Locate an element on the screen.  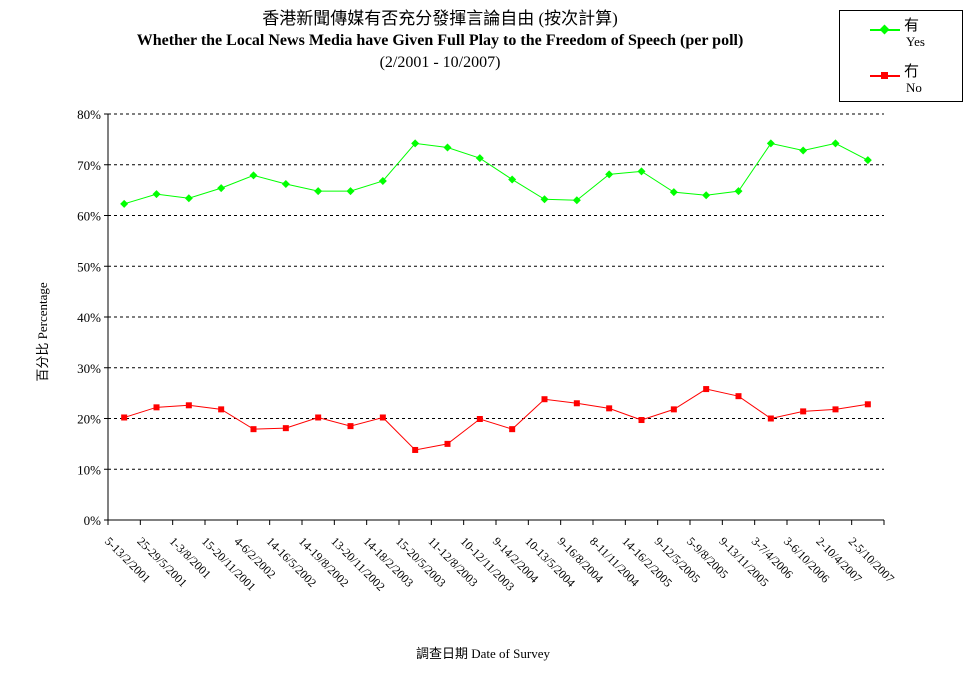
y-tick-labels: 0% 10% 20% 30% 40% 50% 60% 70% 80% is located at coordinates (89, 317).